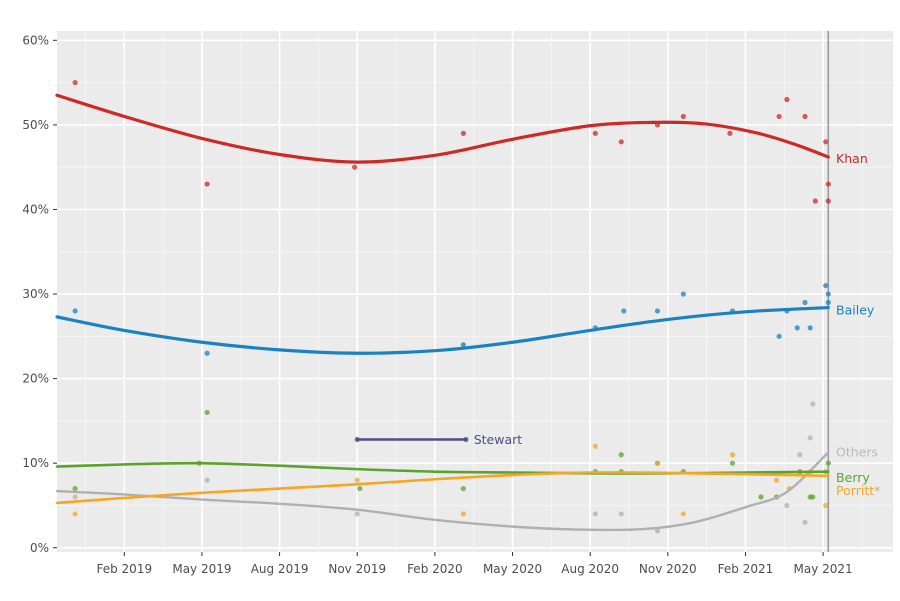 The width and height of the screenshot is (900, 601). I want to click on series-label-others: Others, so click(857, 452).